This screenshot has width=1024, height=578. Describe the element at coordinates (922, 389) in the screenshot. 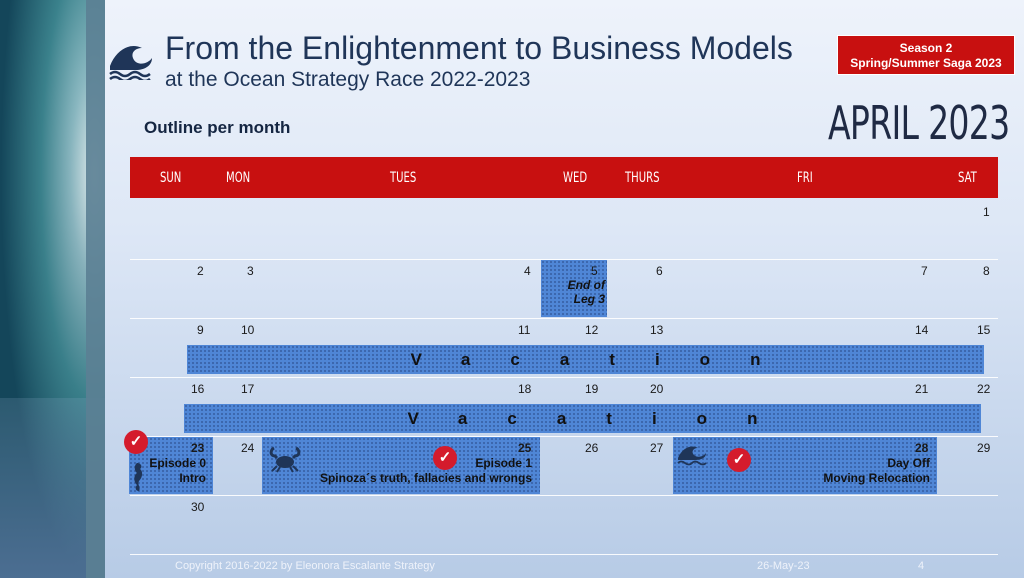

I see `date-cell: 21` at that location.